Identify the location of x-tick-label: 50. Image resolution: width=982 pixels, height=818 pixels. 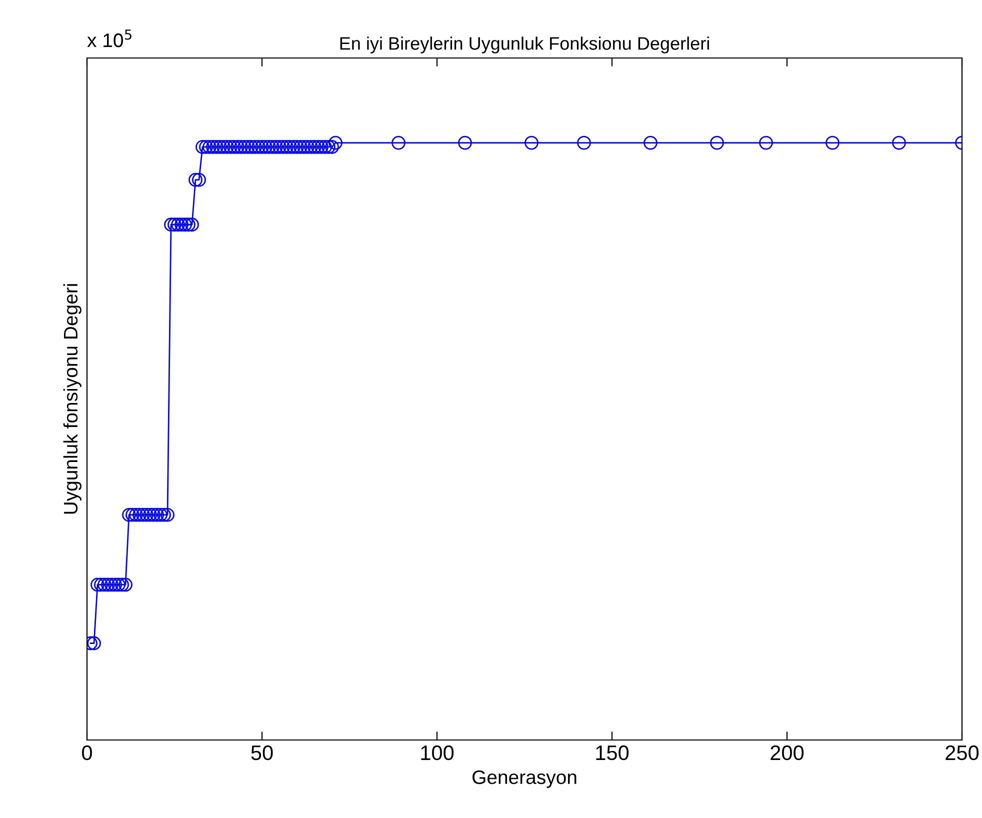
(262, 752).